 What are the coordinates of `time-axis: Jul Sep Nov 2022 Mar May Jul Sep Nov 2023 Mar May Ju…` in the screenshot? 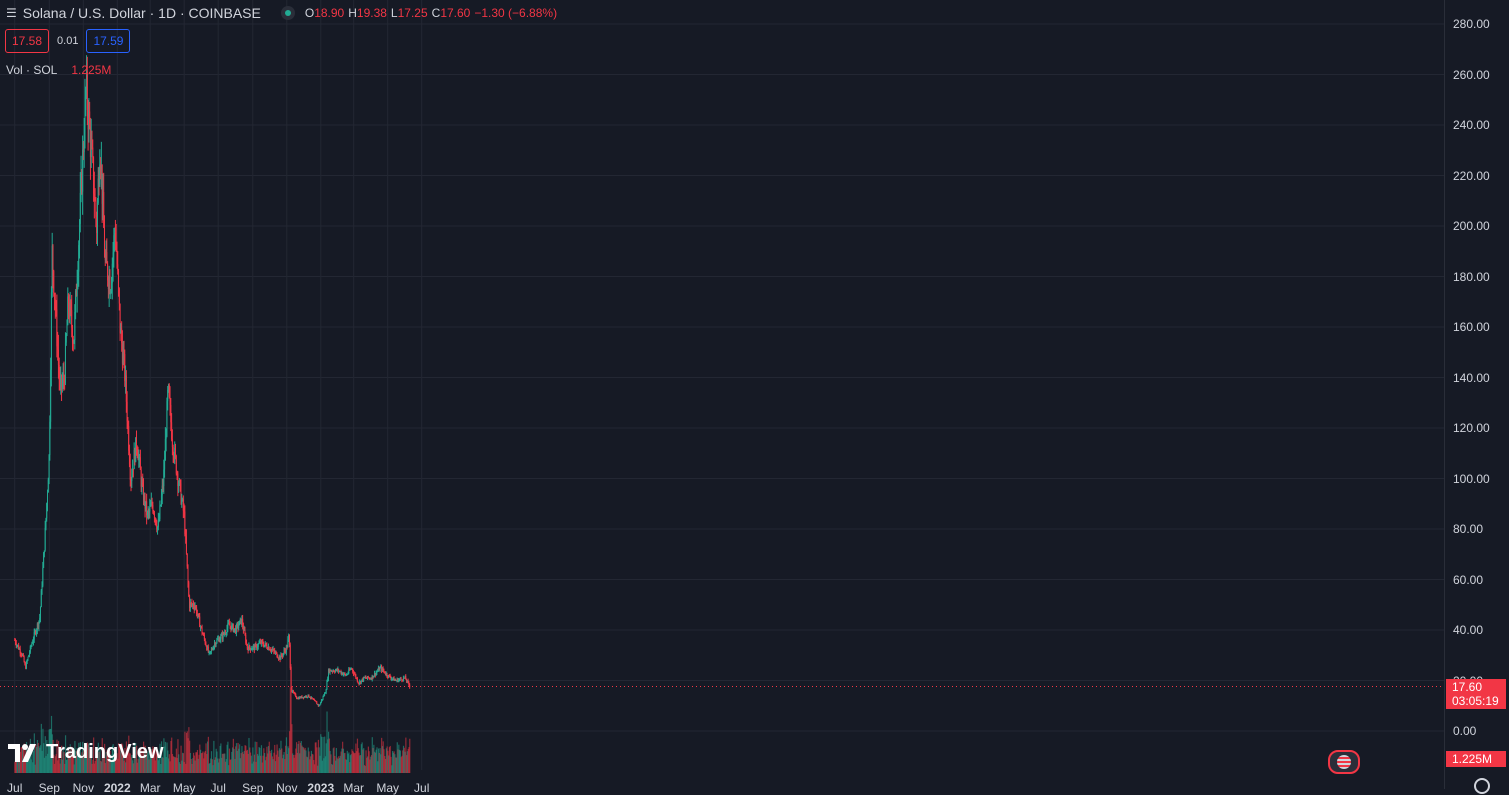 It's located at (722, 782).